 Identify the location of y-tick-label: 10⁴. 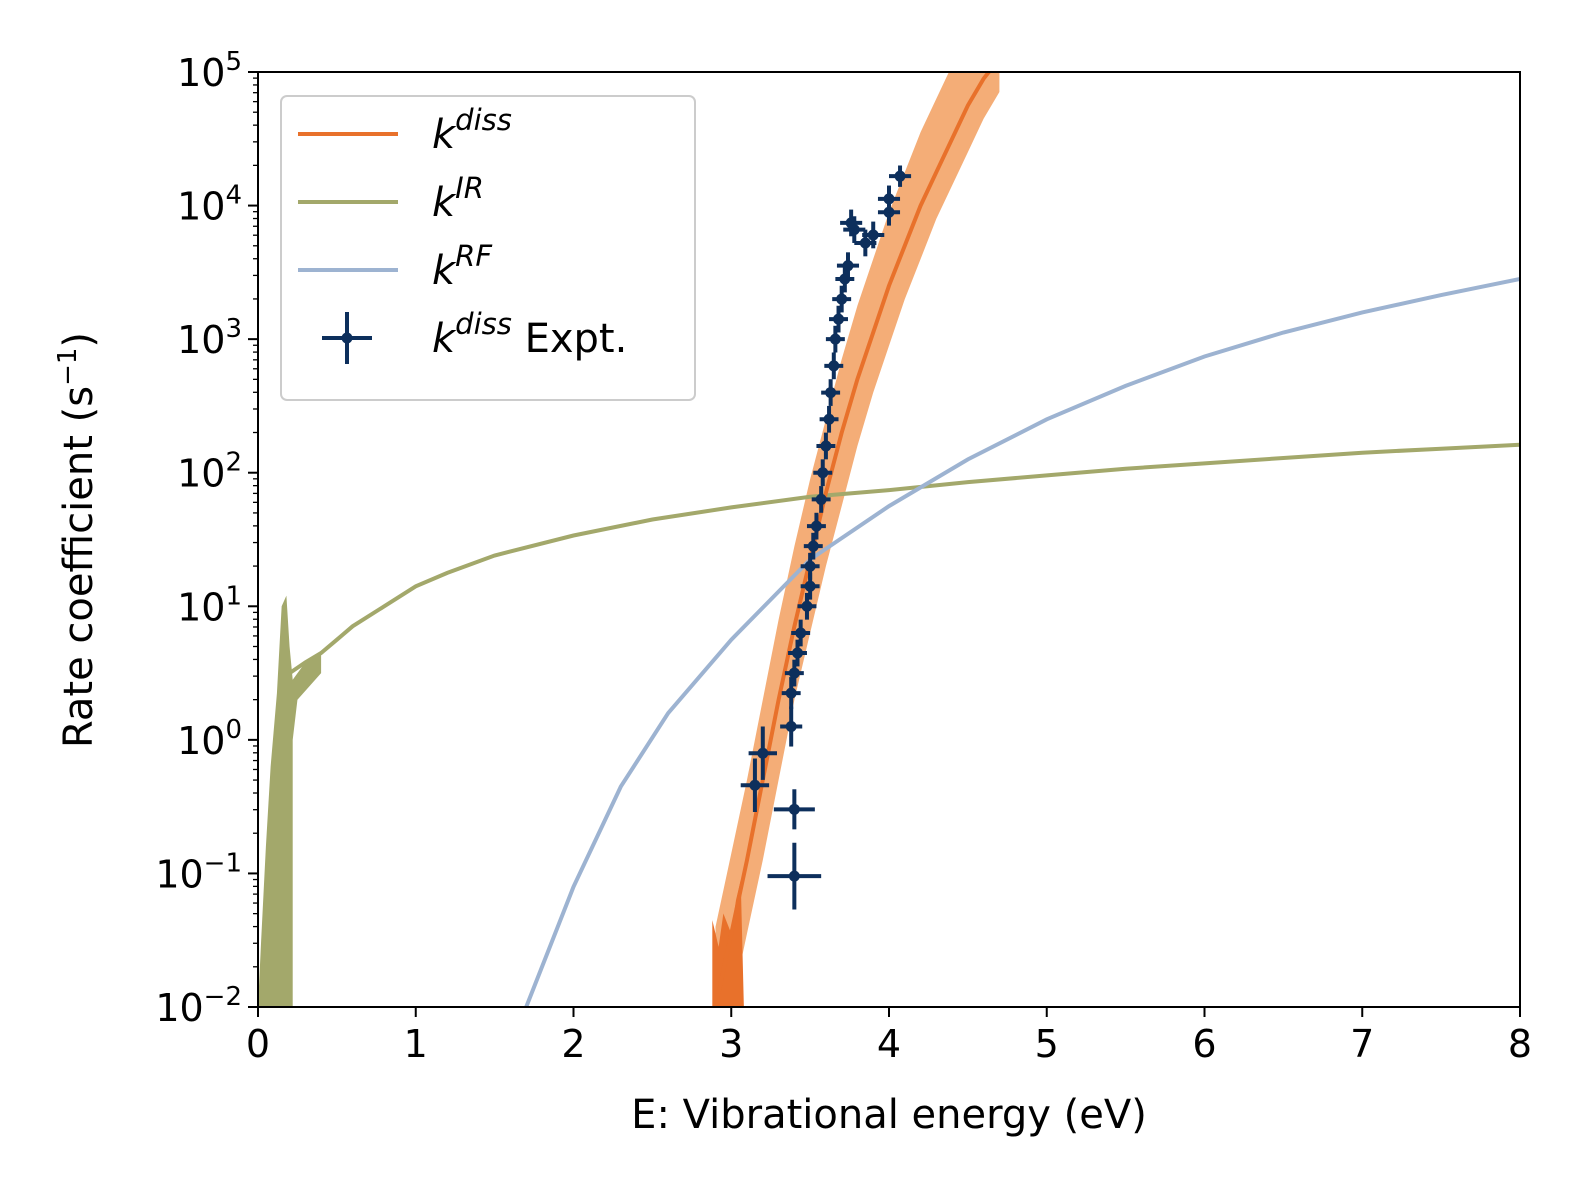
(209, 205).